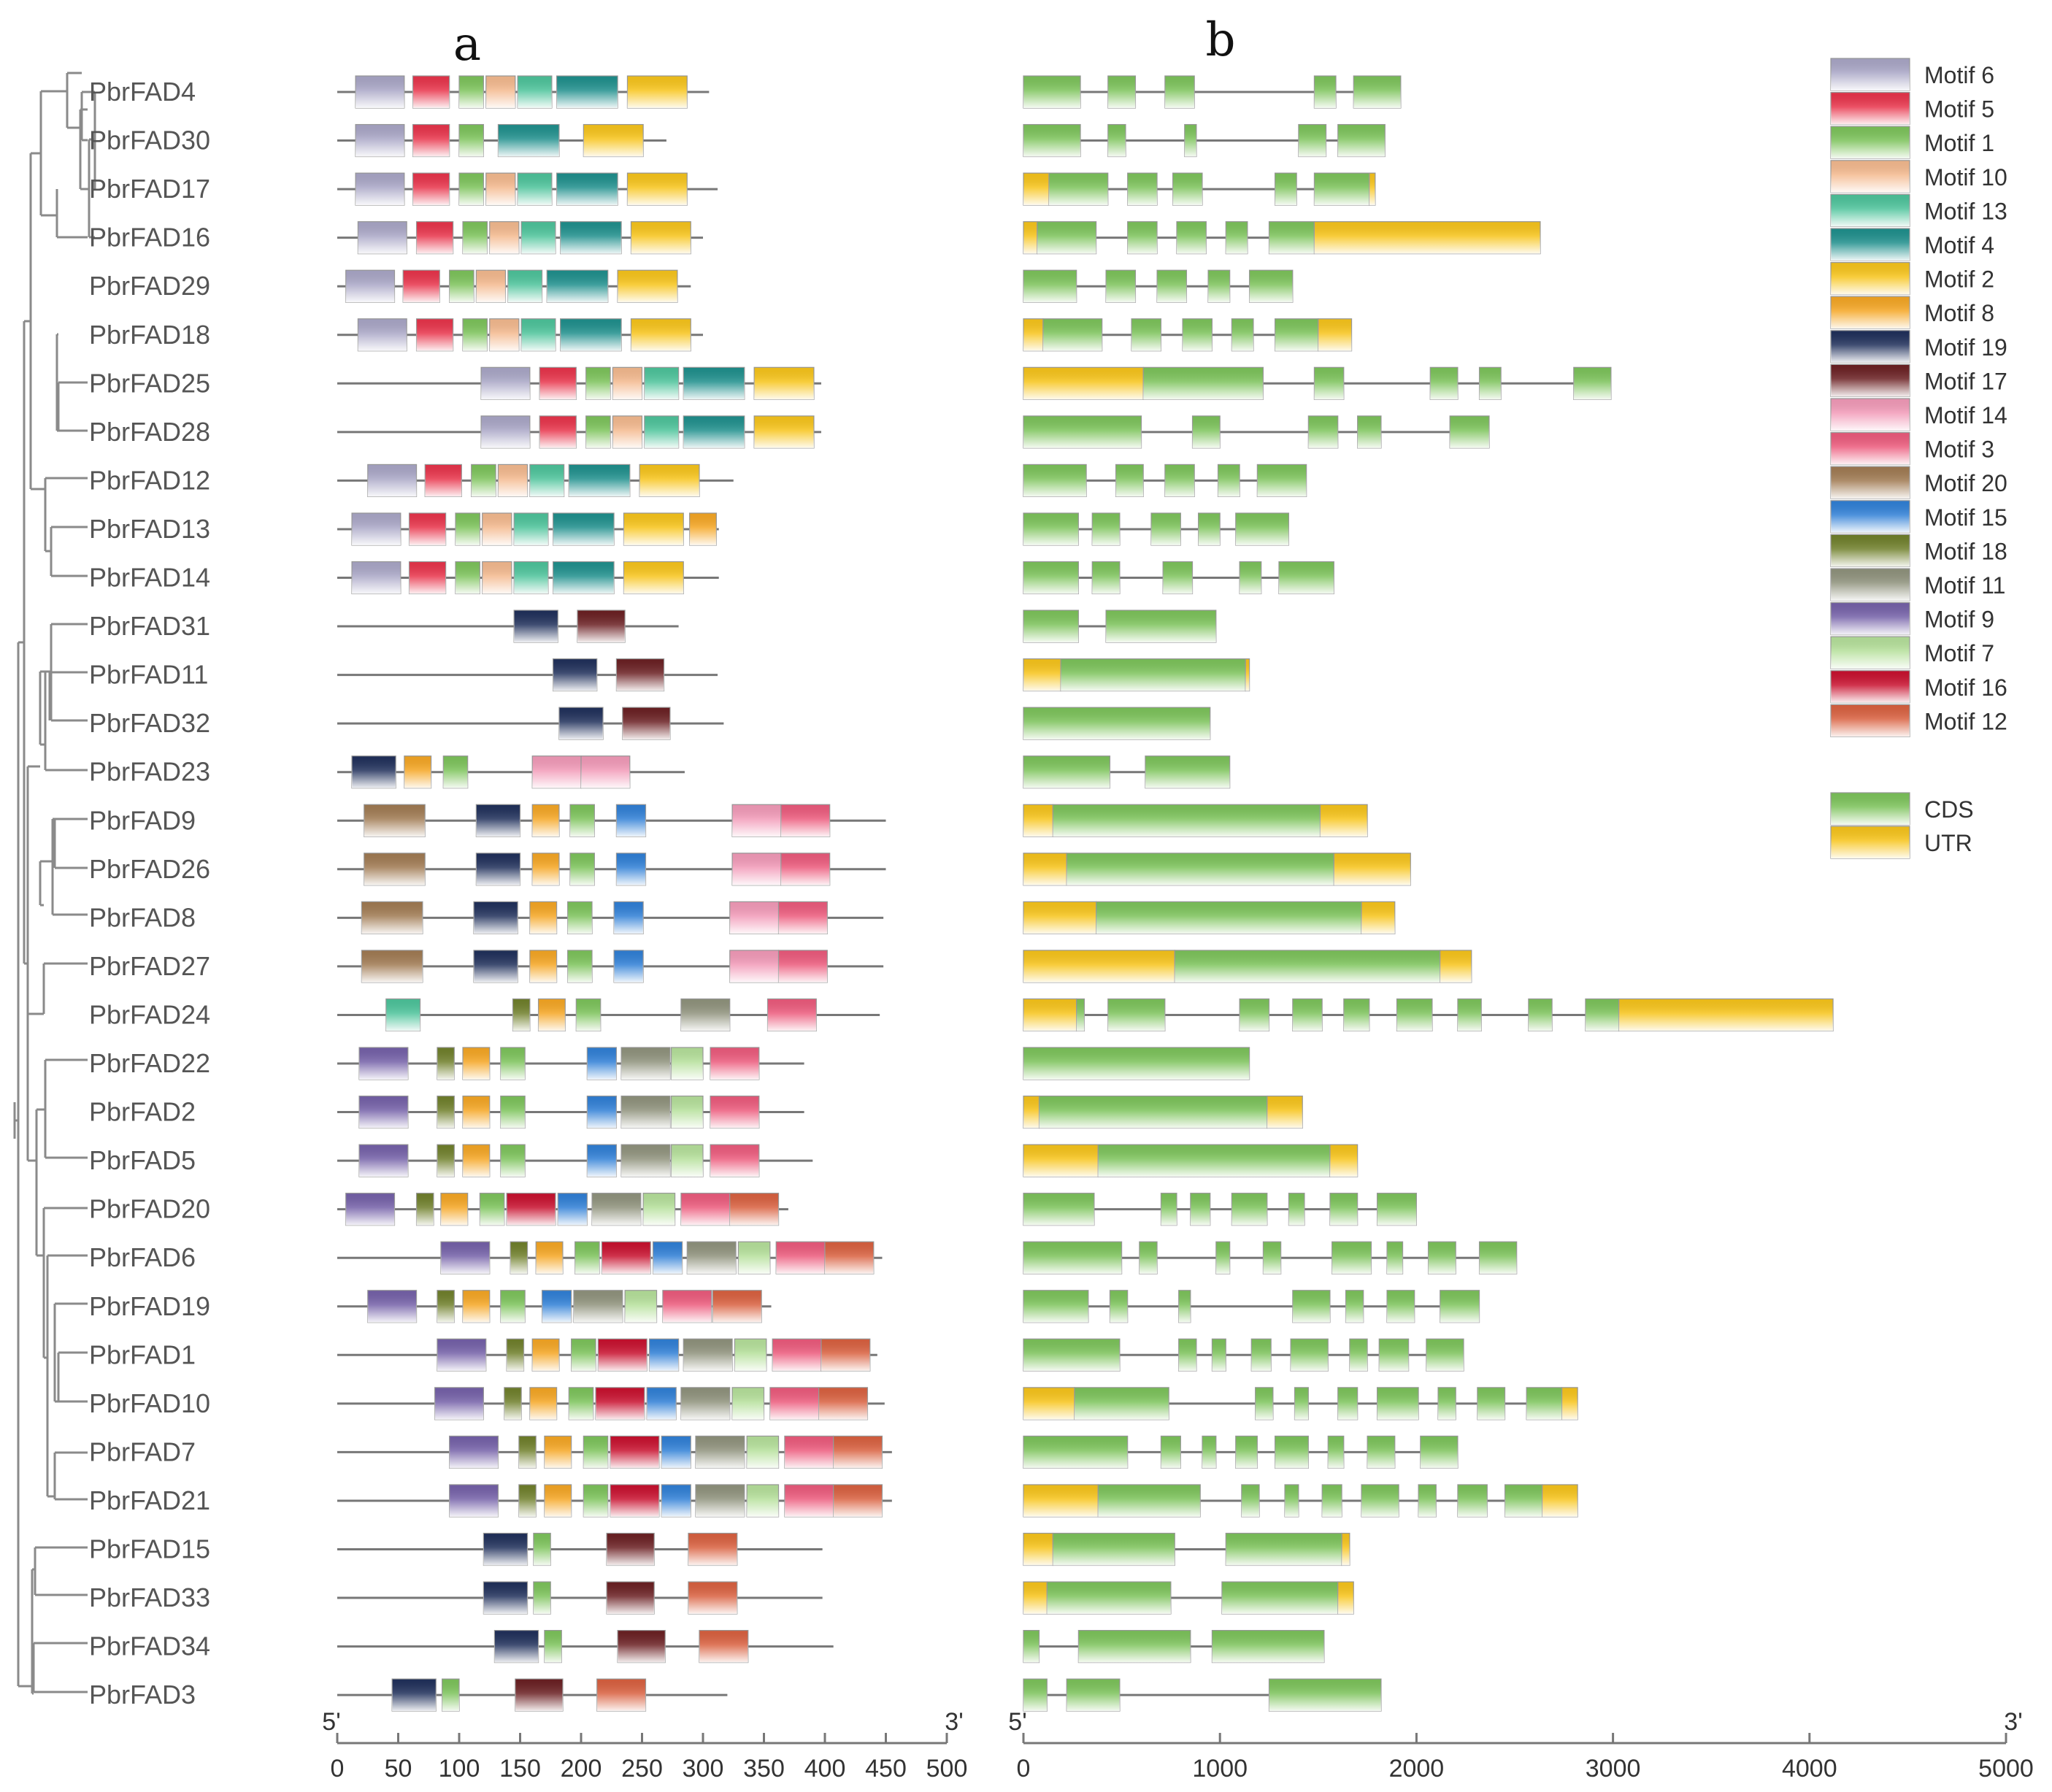 The image size is (2052, 1792). What do you see at coordinates (1912, 279) in the screenshot?
I see `legend-item-motif-2: Motif 2` at bounding box center [1912, 279].